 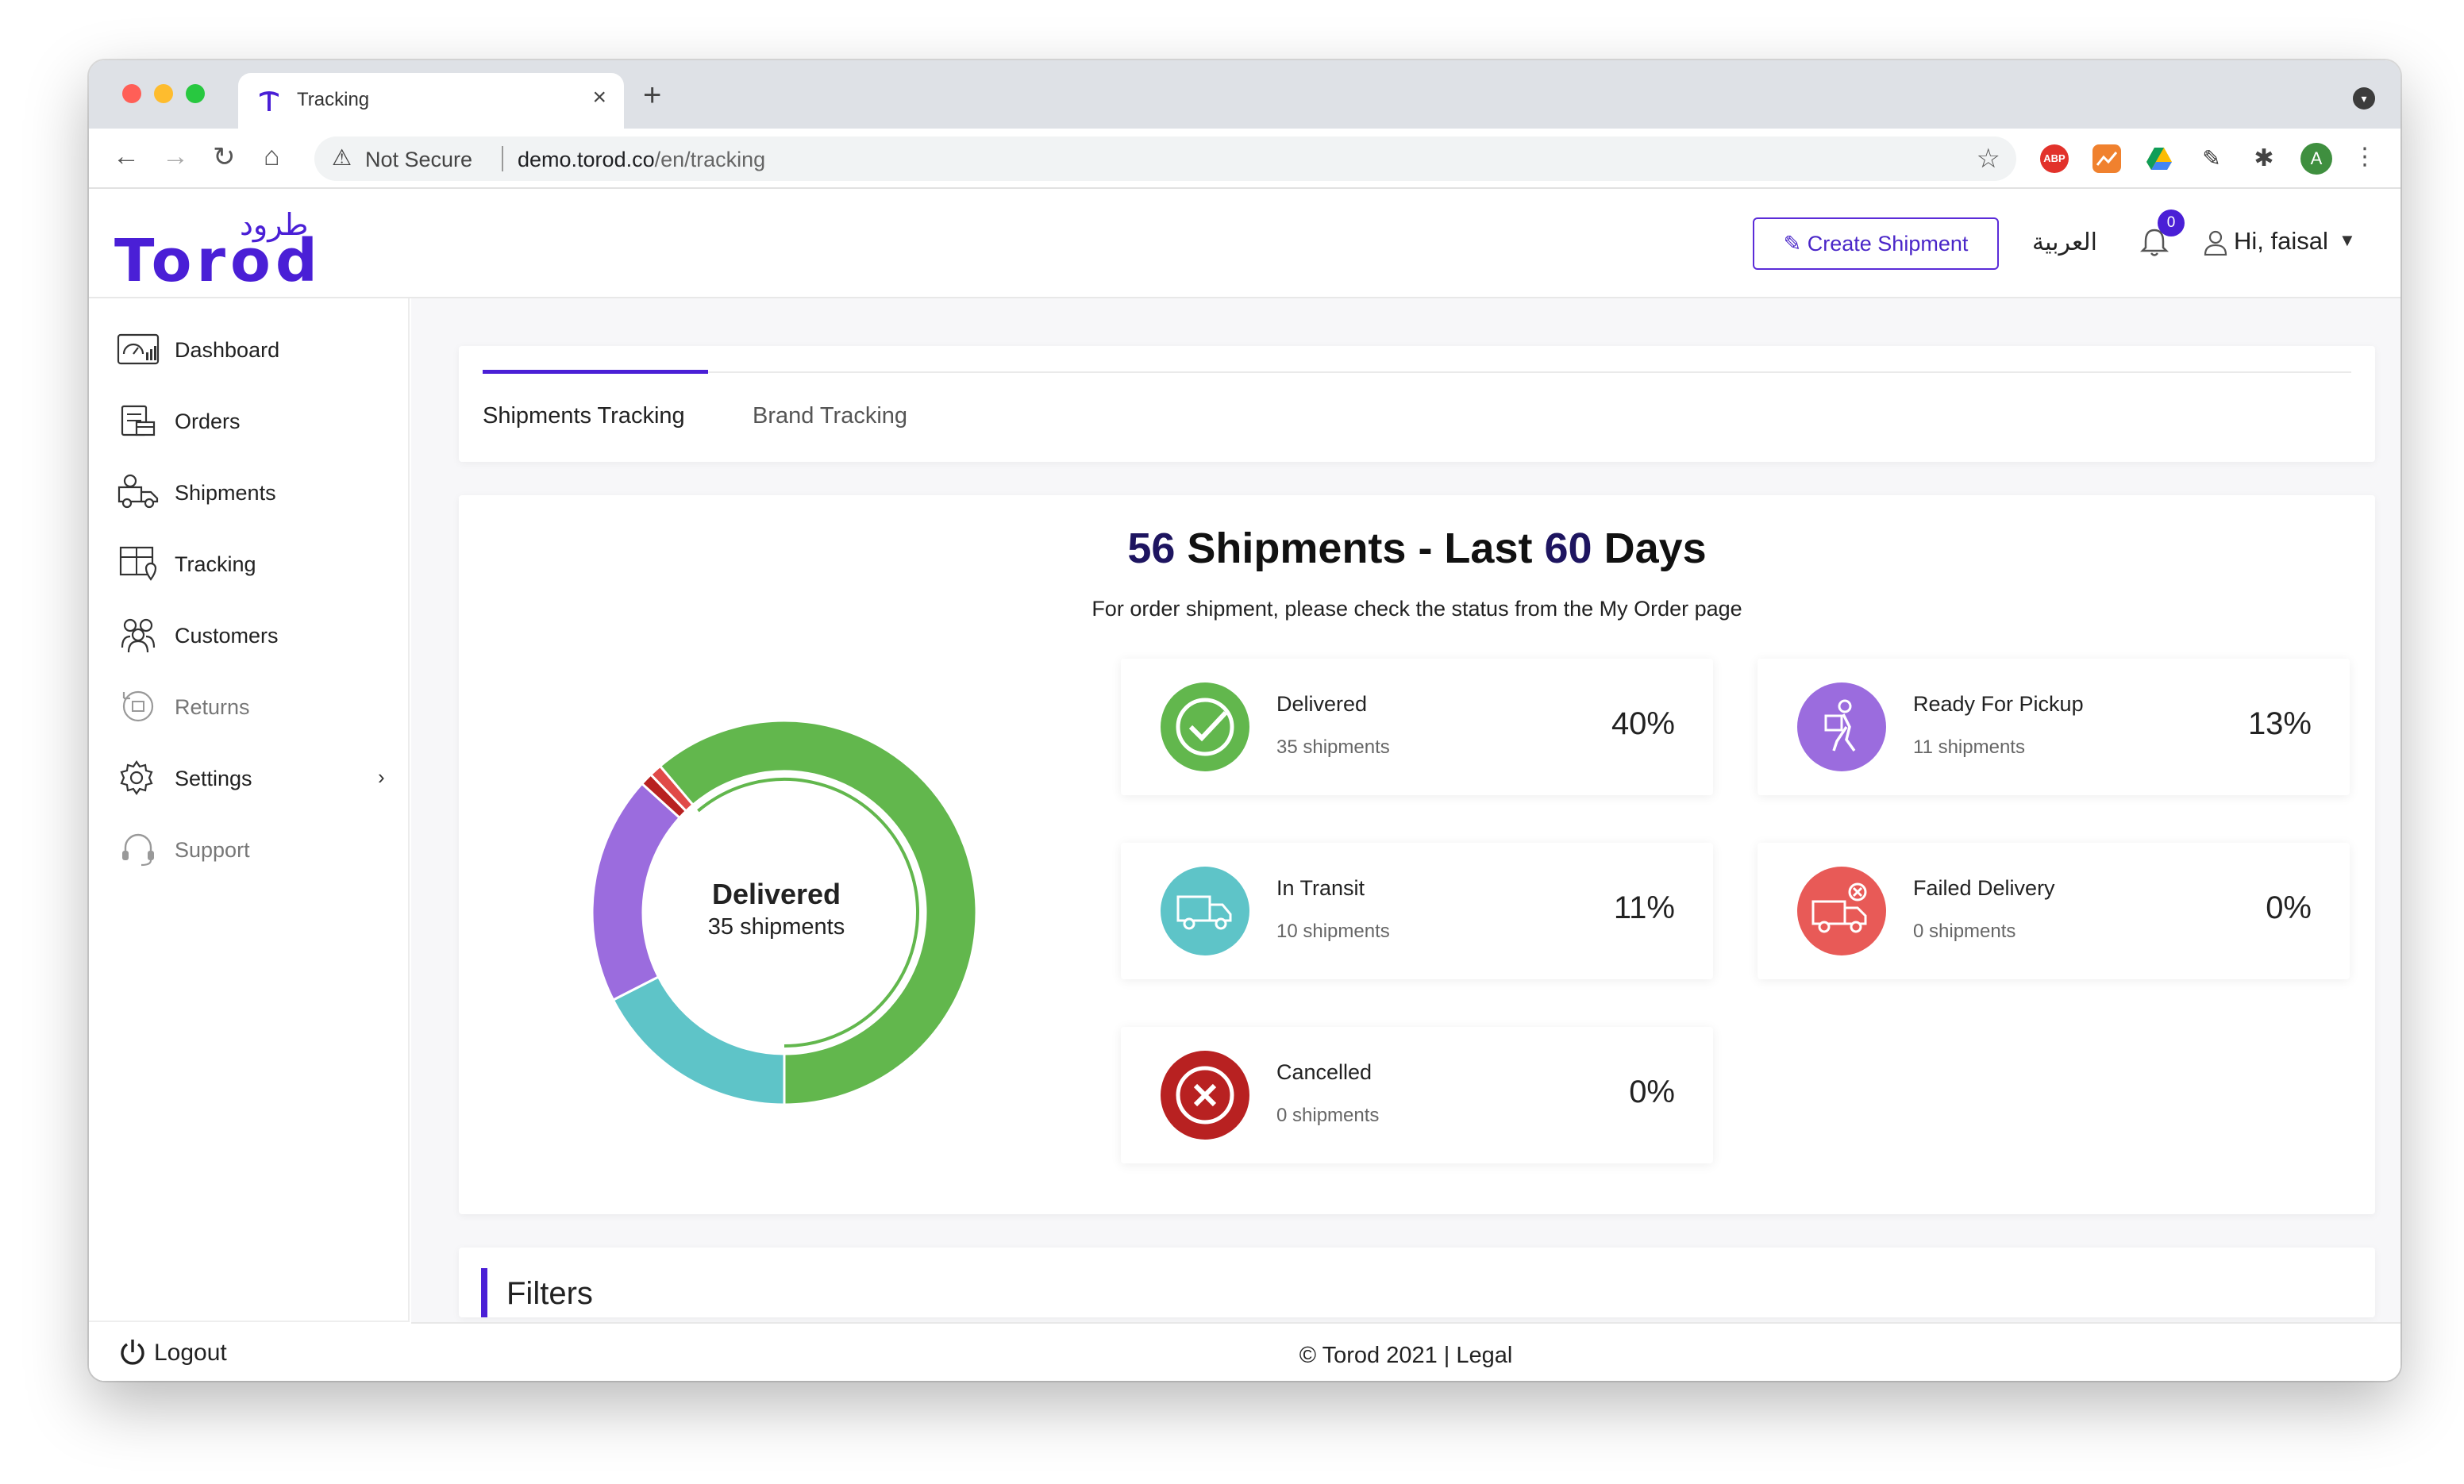 What do you see at coordinates (1795, 244) in the screenshot?
I see `edit-icon: ✎` at bounding box center [1795, 244].